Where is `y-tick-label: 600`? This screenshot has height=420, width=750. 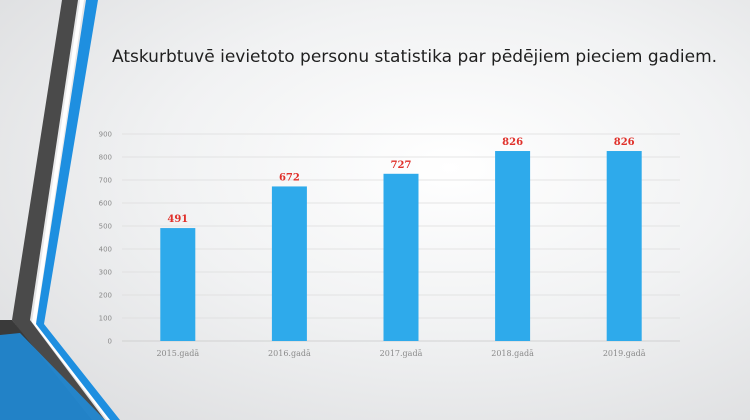 y-tick-label: 600 is located at coordinates (105, 204).